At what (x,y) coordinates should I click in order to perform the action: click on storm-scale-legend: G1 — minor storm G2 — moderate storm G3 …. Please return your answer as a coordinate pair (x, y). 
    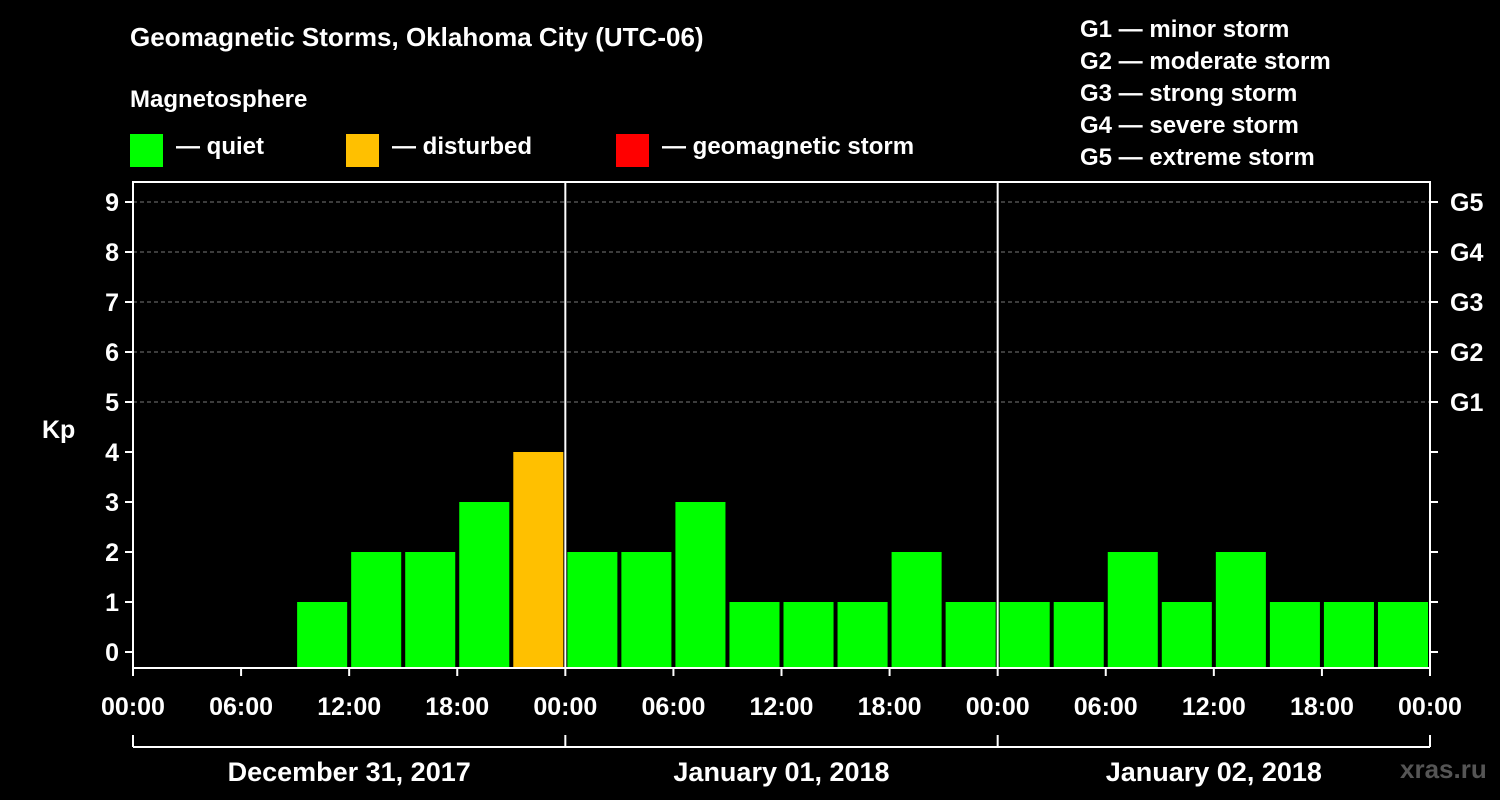
    Looking at the image, I should click on (1205, 94).